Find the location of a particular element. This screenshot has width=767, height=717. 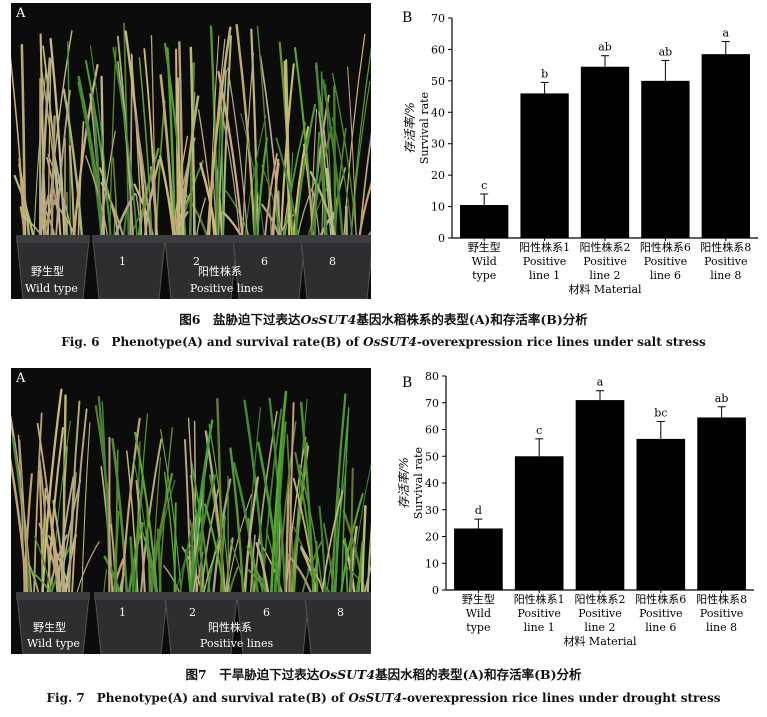

line-number-1: 1 is located at coordinates (122, 612).